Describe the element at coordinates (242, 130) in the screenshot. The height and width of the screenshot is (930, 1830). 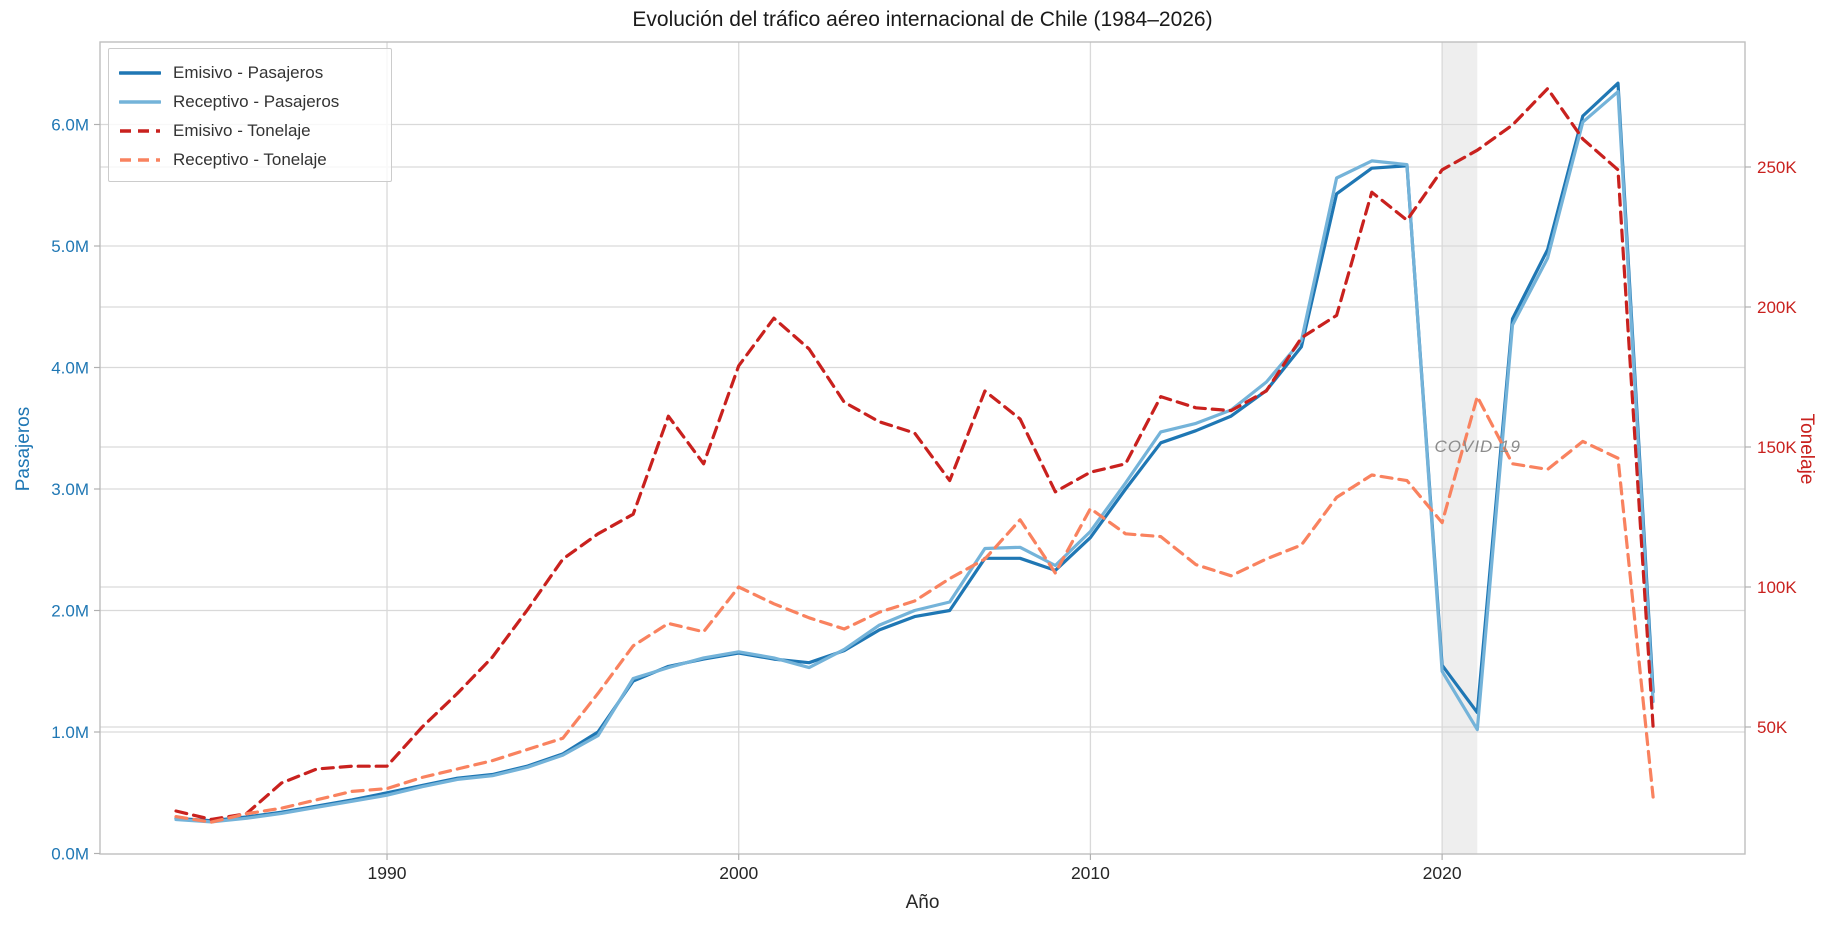
I see `legend-label: Emisivo - Tonelaje` at that location.